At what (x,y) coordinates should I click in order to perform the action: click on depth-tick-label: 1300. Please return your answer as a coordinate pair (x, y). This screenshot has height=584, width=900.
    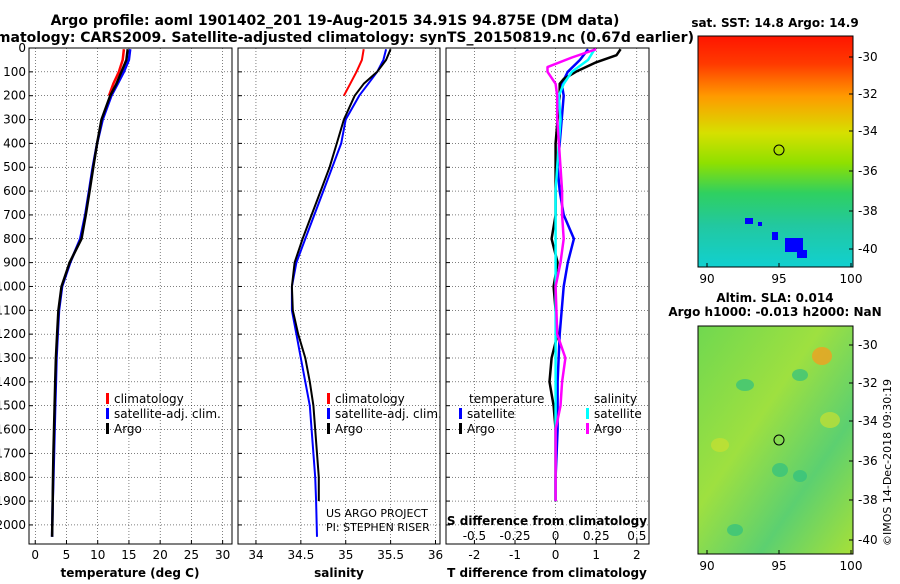
    Looking at the image, I should click on (13, 358).